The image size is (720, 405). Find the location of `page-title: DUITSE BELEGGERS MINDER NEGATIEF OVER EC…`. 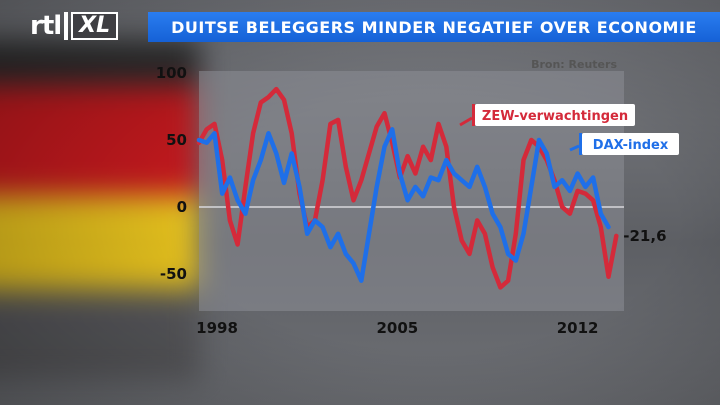

page-title: DUITSE BELEGGERS MINDER NEGATIEF OVER EC… is located at coordinates (434, 27).